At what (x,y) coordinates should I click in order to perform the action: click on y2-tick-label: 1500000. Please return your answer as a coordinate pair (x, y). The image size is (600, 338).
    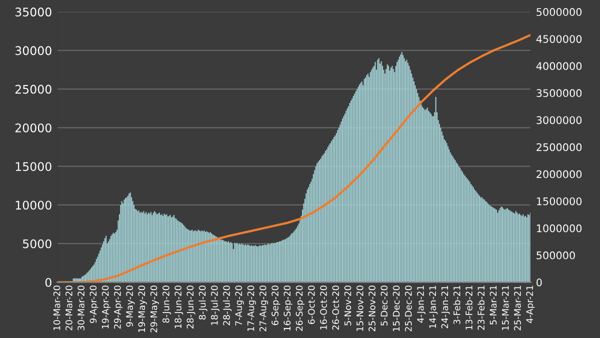
    Looking at the image, I should click on (559, 201).